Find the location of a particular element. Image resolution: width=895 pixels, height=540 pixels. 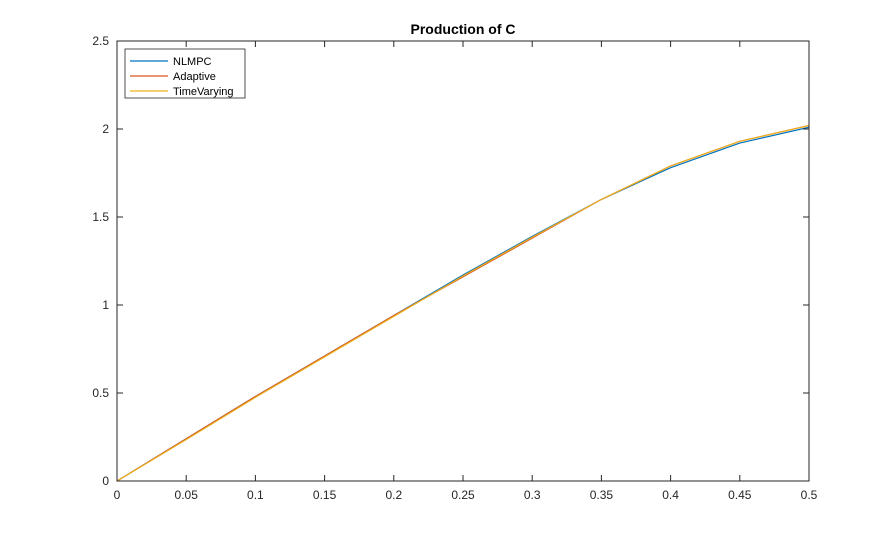

x-tick-label: 0.25 is located at coordinates (463, 495).